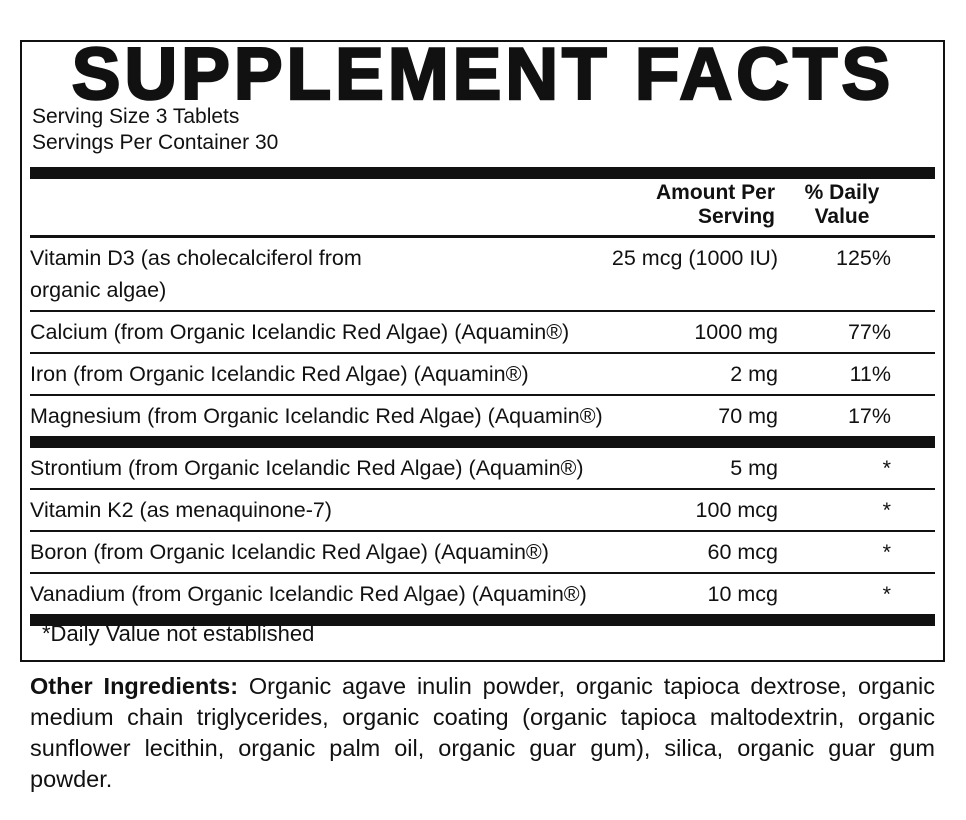  Describe the element at coordinates (754, 468) in the screenshot. I see `nutrient-amount: 5 mg` at that location.